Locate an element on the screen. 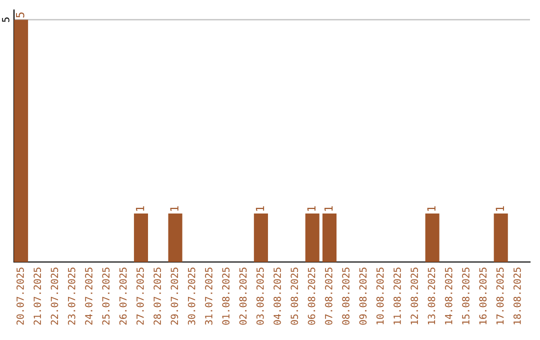 The height and width of the screenshot is (340, 540). x-tick-label: 11.08.2025 is located at coordinates (397, 296).